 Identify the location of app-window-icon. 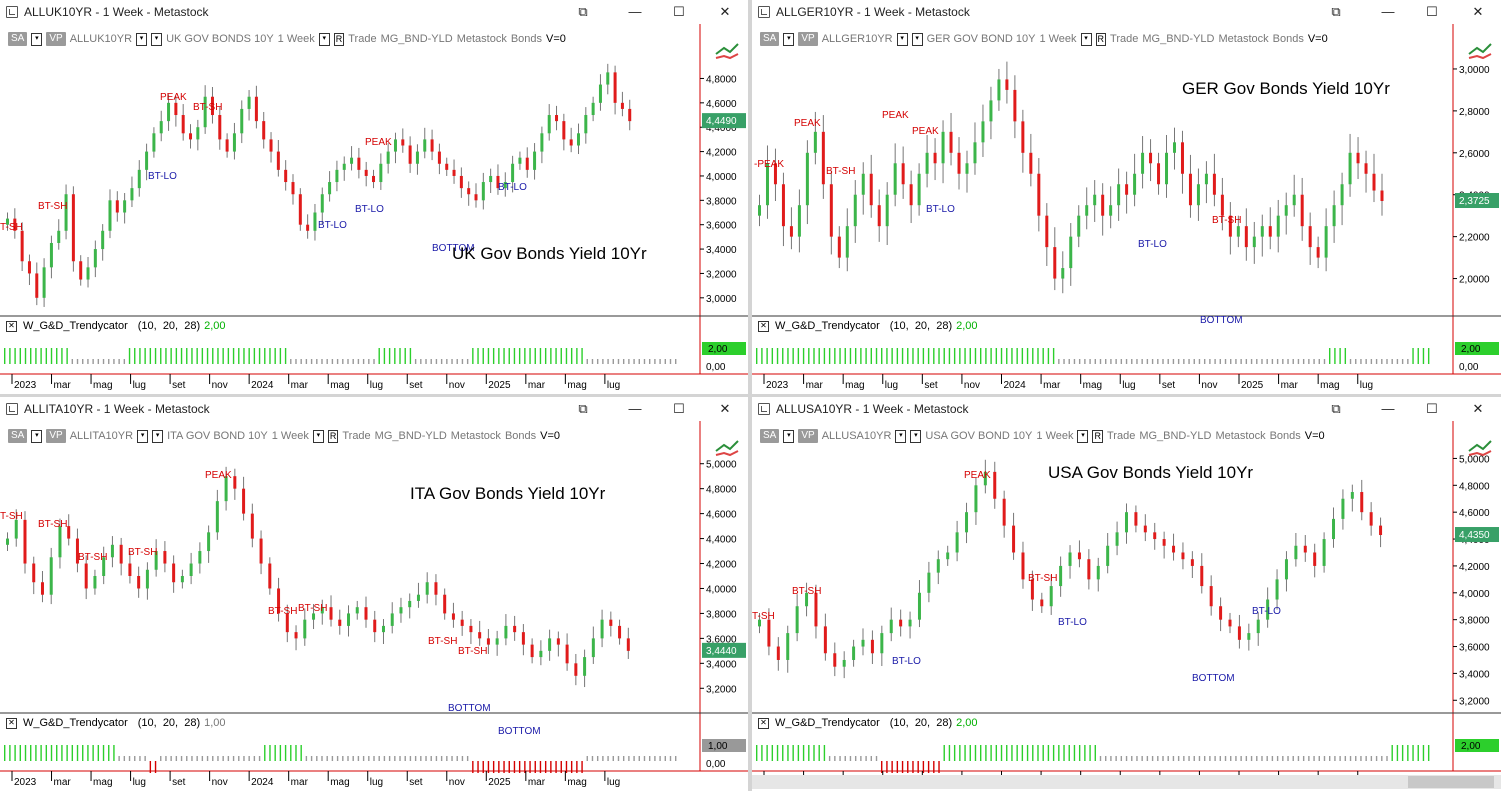
(12, 409).